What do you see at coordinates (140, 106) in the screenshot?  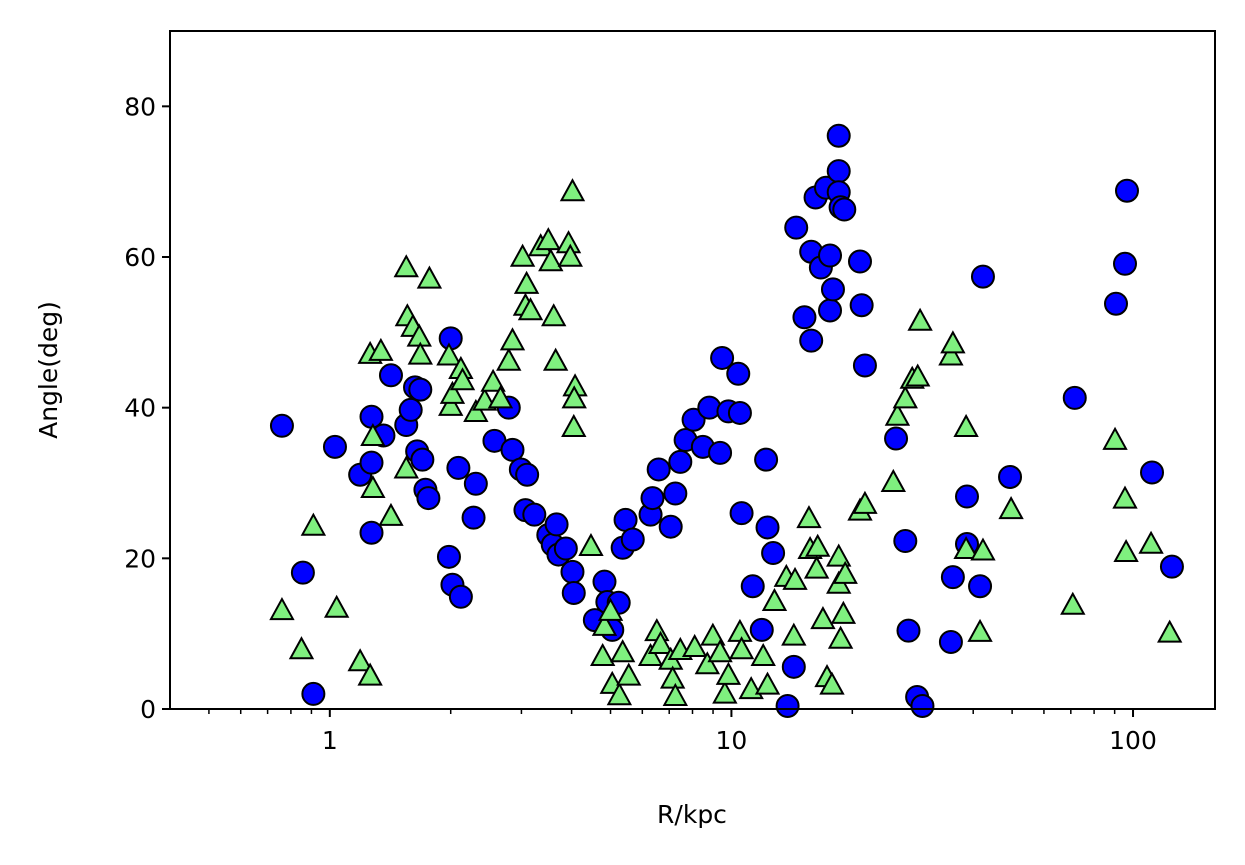 I see `y-tick-label: 80` at bounding box center [140, 106].